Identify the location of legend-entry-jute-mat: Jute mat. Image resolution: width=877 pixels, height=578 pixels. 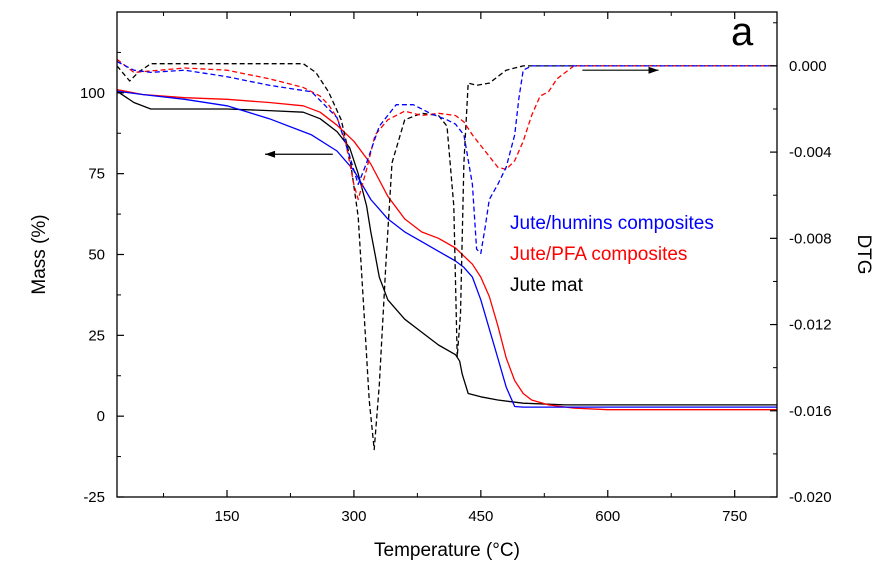
(547, 285).